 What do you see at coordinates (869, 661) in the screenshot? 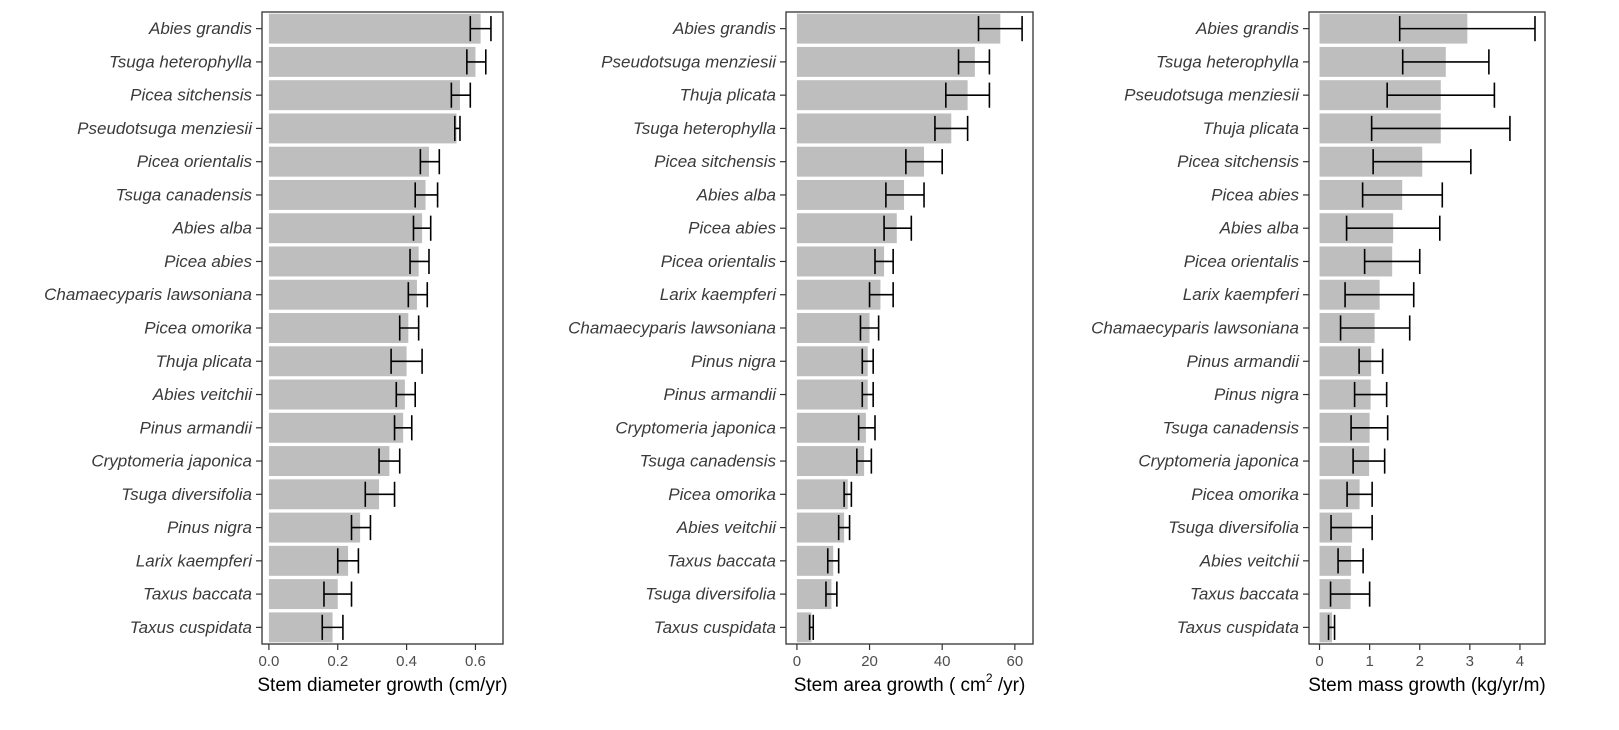
I see `x-tick-label: 20` at bounding box center [869, 661].